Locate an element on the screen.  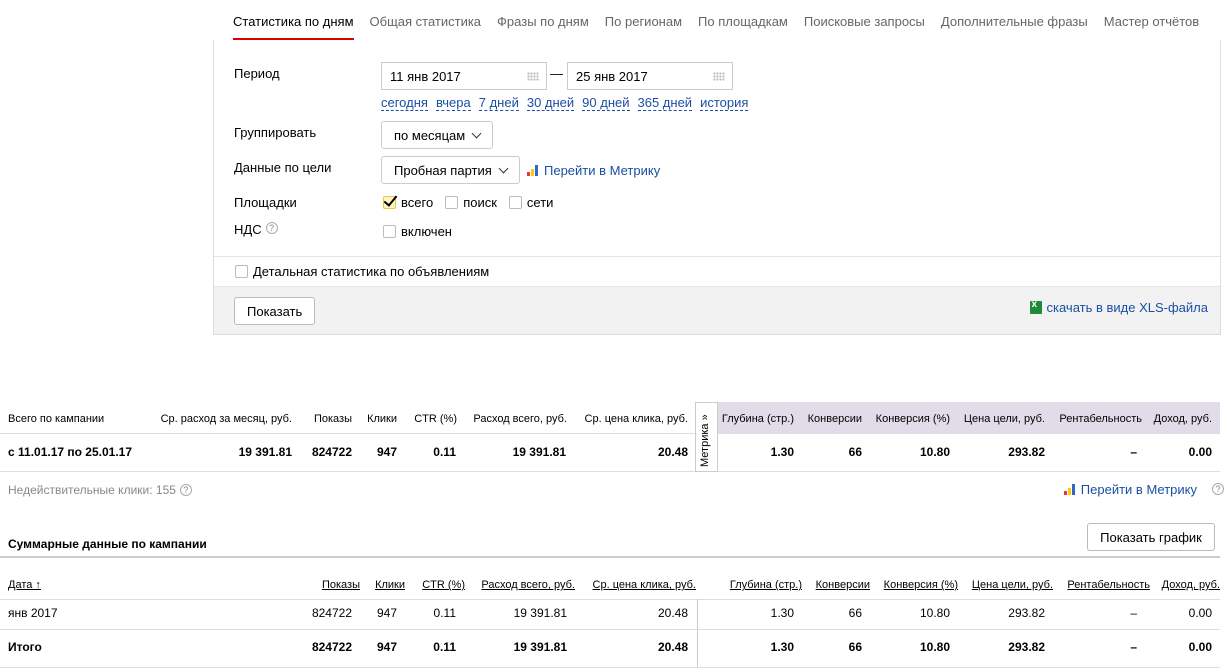
summary-header-divider is located at coordinates (610, 599).